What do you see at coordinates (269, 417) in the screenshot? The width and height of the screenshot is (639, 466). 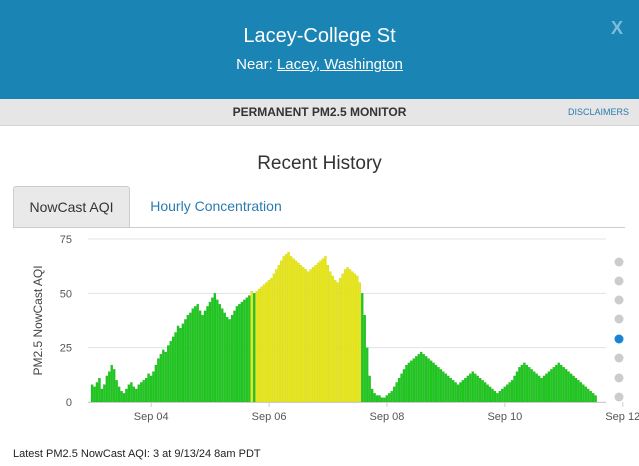 I see `x-tick-label: Sep 06` at bounding box center [269, 417].